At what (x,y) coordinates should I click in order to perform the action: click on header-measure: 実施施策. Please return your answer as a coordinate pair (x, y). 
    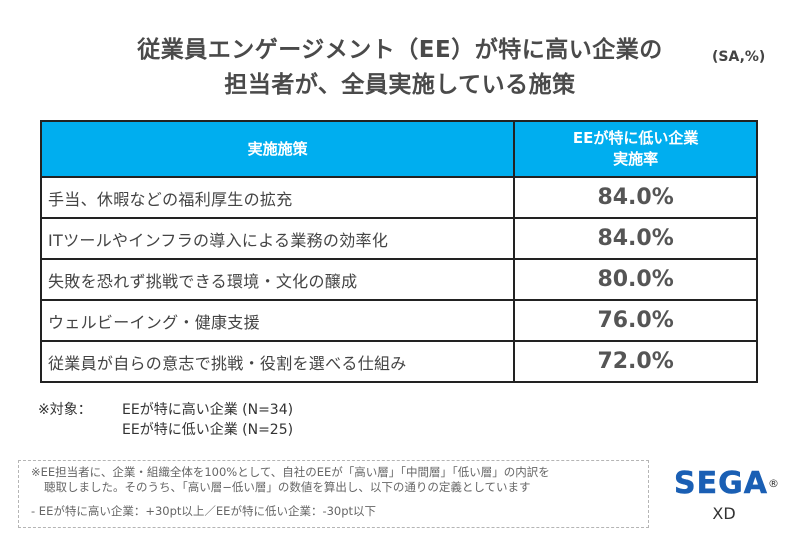
    Looking at the image, I should click on (277, 149).